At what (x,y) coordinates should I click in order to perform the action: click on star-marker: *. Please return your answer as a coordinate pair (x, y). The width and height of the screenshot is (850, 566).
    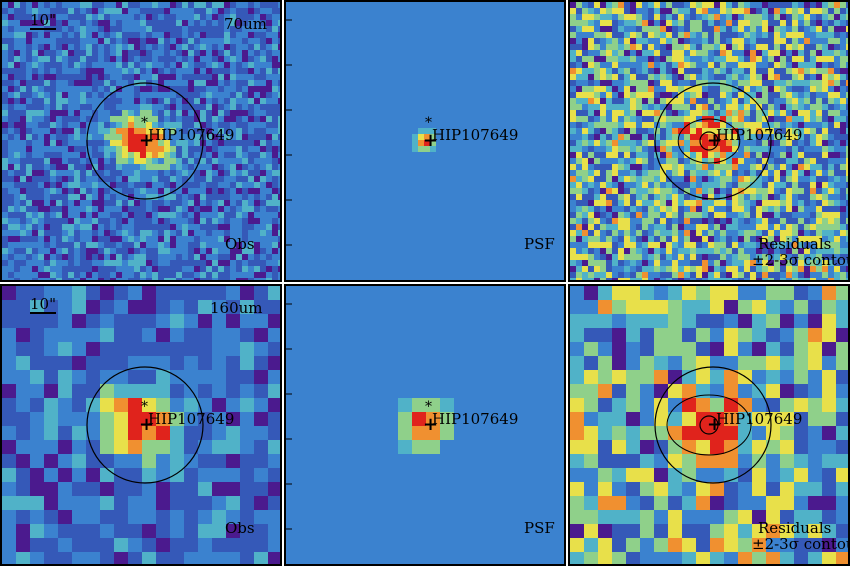
    Looking at the image, I should click on (144, 123).